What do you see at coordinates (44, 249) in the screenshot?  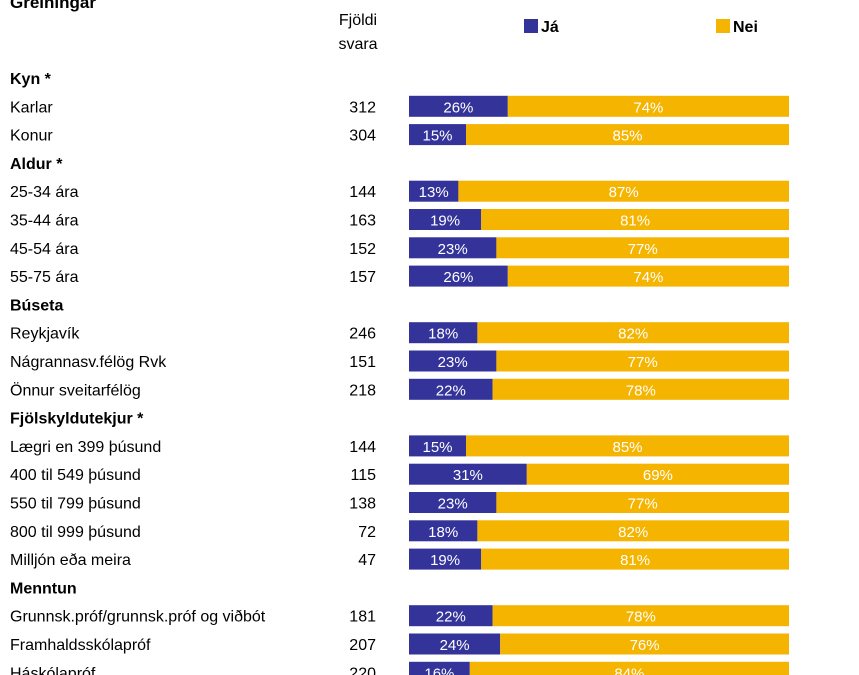 I see `row-label: 45-54 ára` at bounding box center [44, 249].